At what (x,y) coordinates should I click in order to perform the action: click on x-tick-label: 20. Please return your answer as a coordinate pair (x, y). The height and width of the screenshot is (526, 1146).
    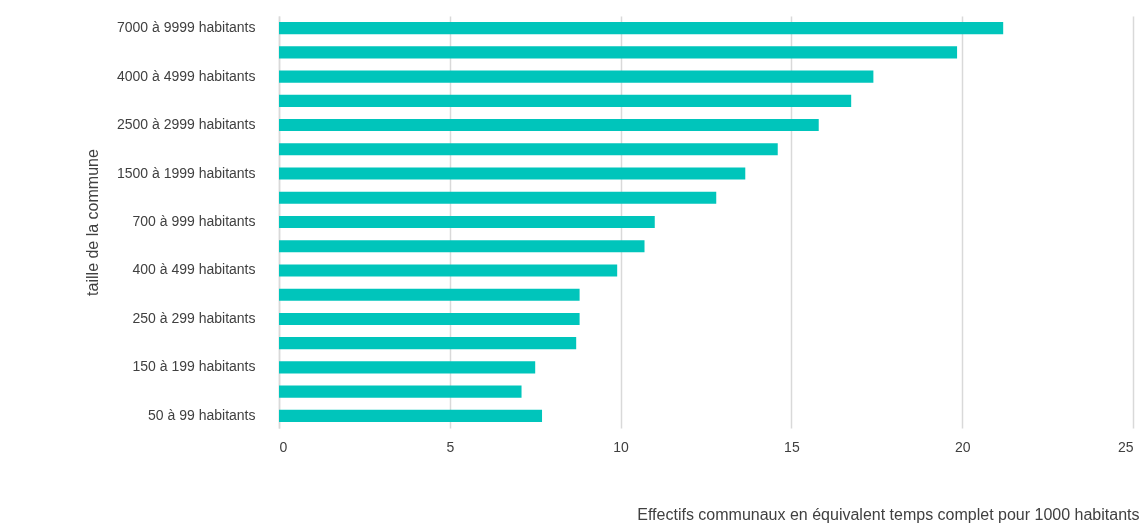
    Looking at the image, I should click on (962, 446).